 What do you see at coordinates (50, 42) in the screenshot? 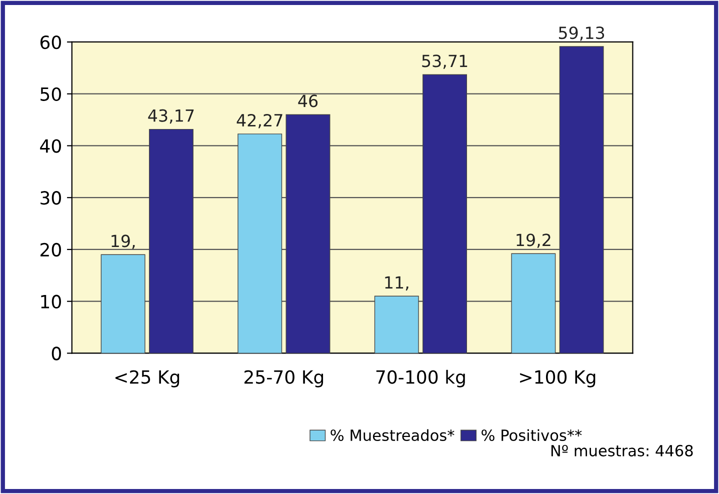
I see `y-tick-label: 60` at bounding box center [50, 42].